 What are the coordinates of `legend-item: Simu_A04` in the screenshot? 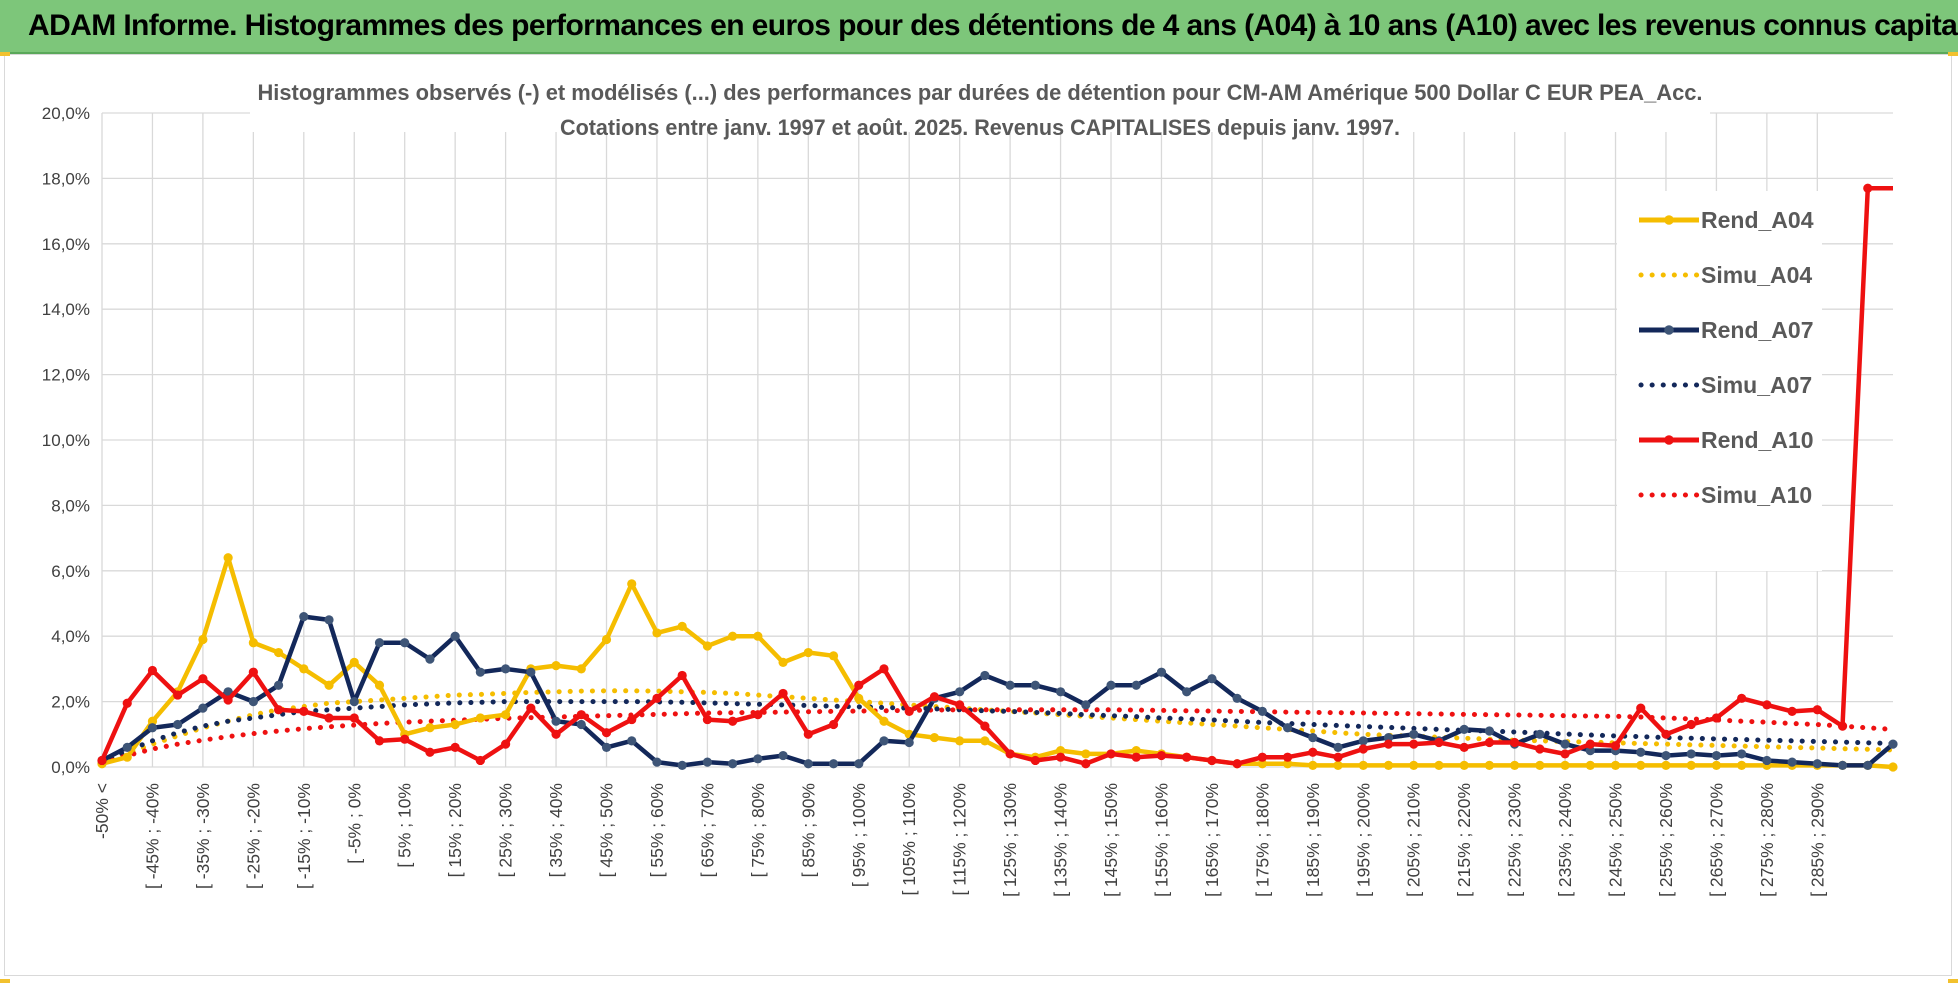 It's located at (1725, 275).